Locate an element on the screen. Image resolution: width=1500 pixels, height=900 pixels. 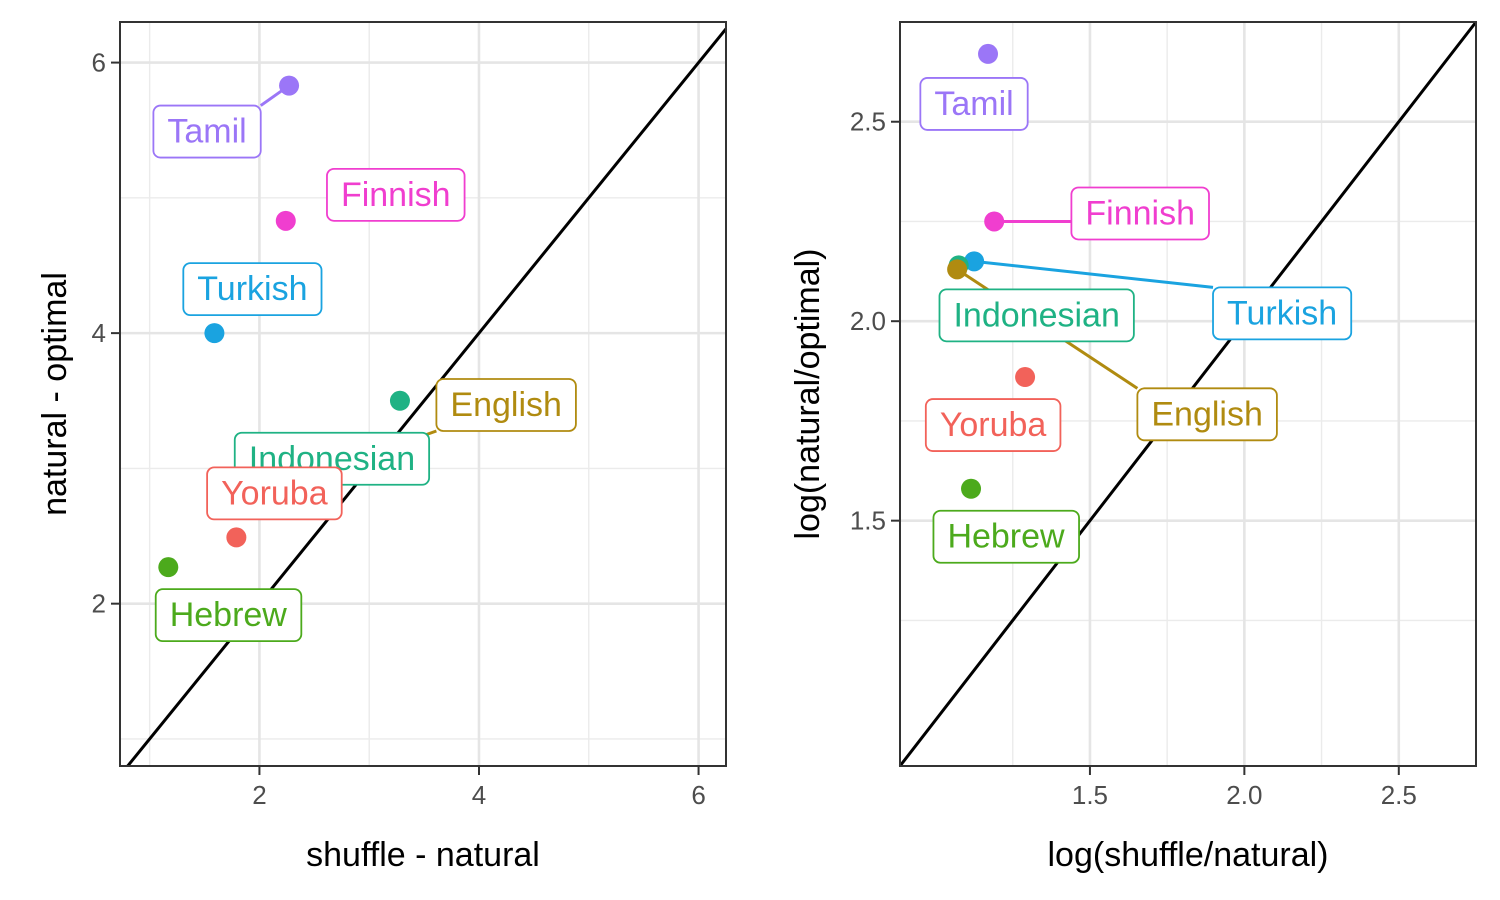
left-panel-label-text-finnish: Finnish is located at coordinates (396, 195).